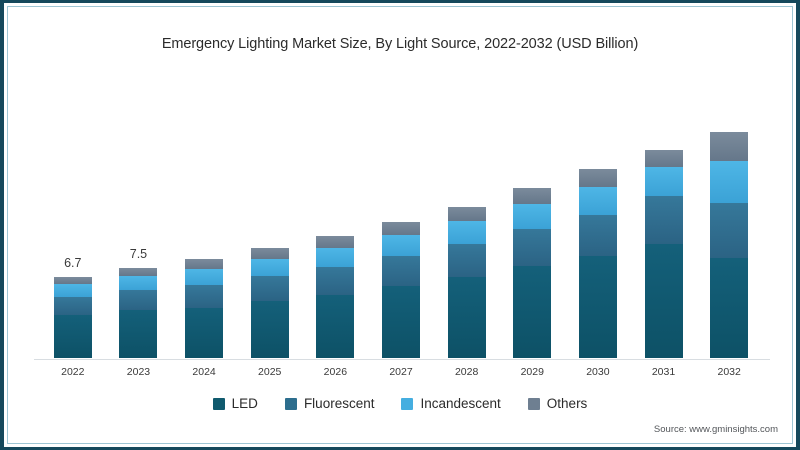 The width and height of the screenshot is (800, 450). Describe the element at coordinates (792, 225) in the screenshot. I see `frame-inner-line-right` at that location.